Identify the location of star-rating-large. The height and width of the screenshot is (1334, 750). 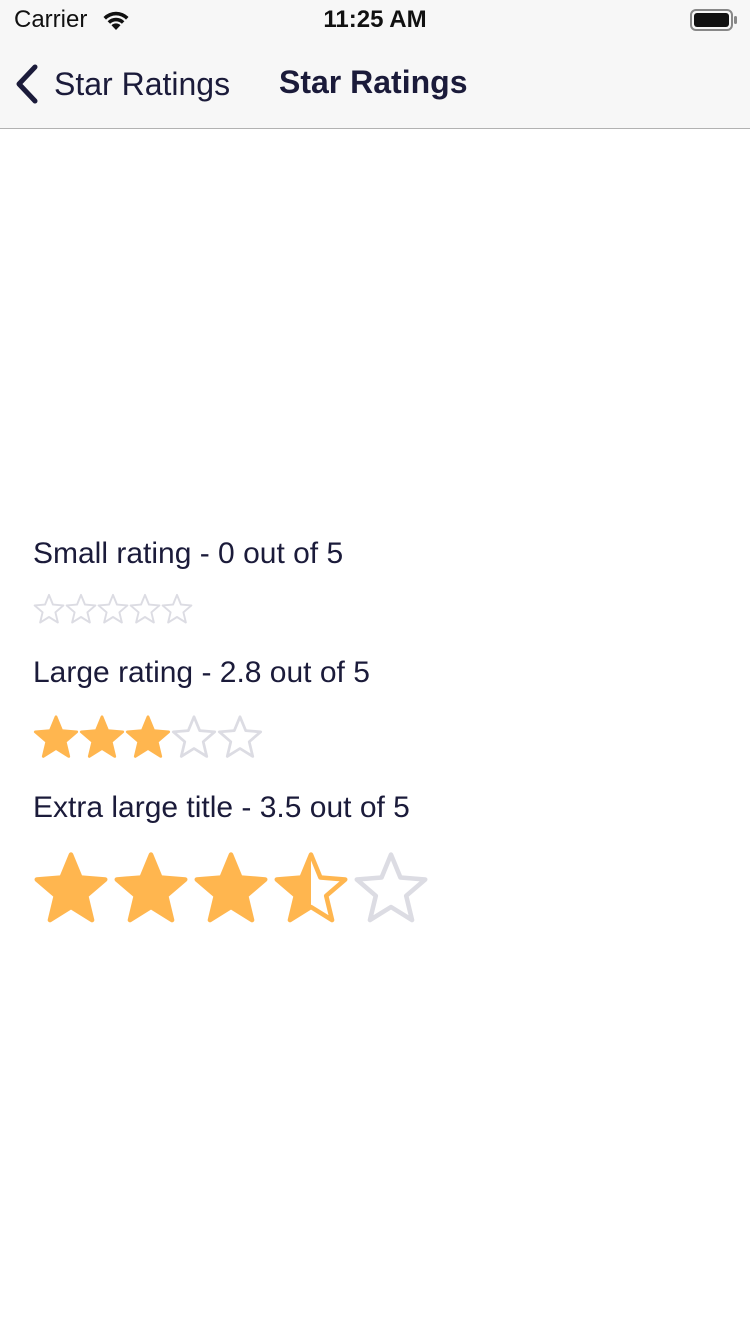
(148, 737).